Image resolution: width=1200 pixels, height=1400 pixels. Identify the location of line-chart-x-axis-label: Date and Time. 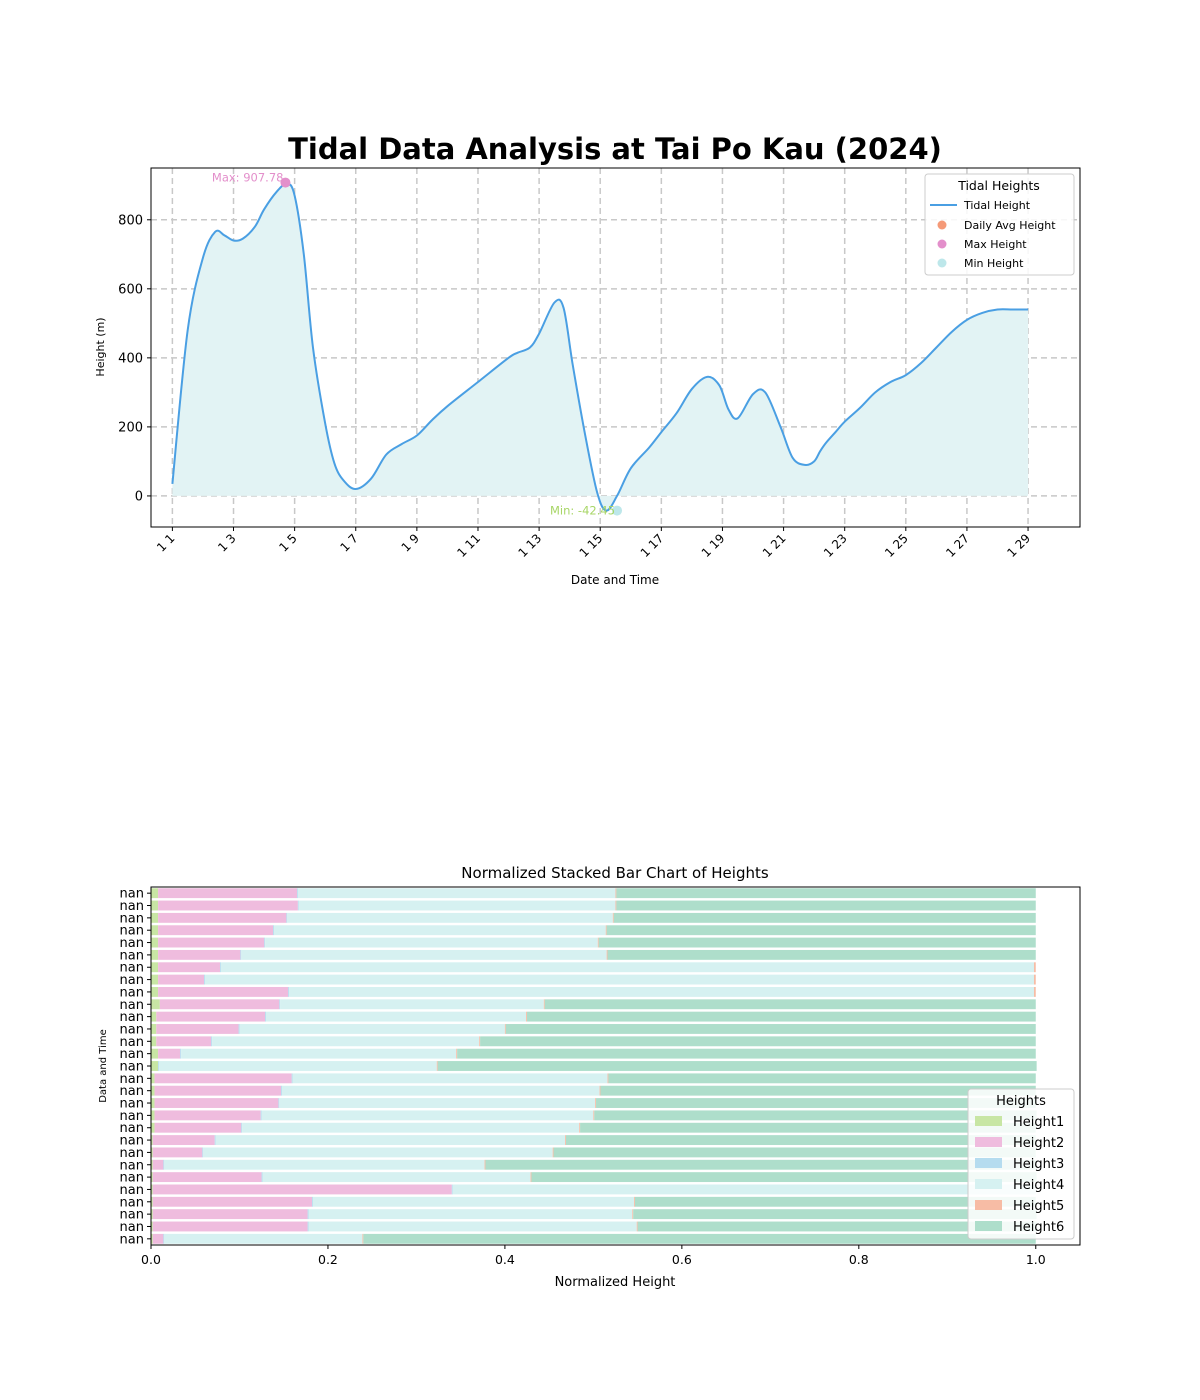
(615, 580).